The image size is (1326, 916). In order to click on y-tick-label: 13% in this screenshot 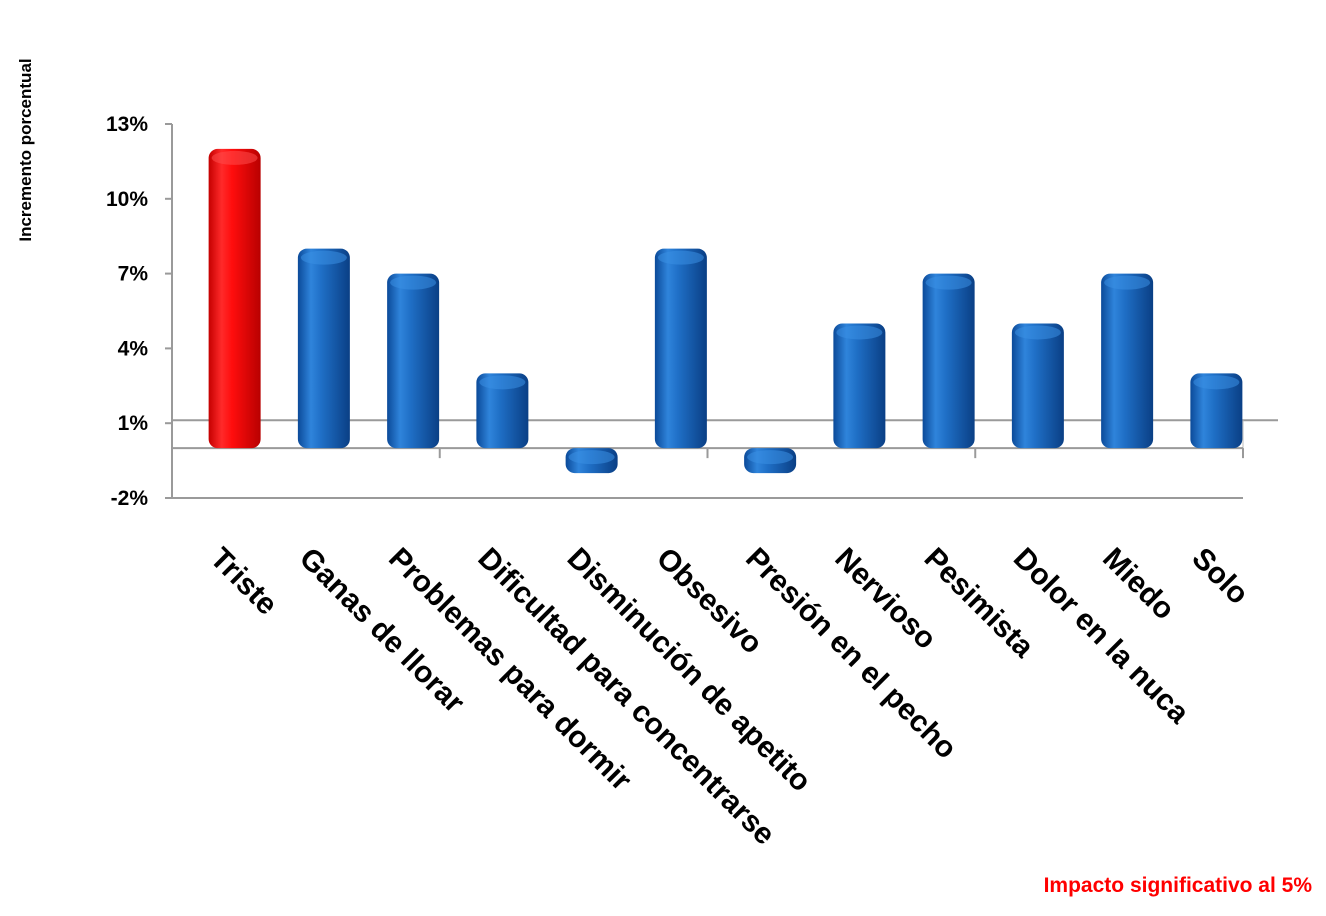, I will do `click(127, 124)`.